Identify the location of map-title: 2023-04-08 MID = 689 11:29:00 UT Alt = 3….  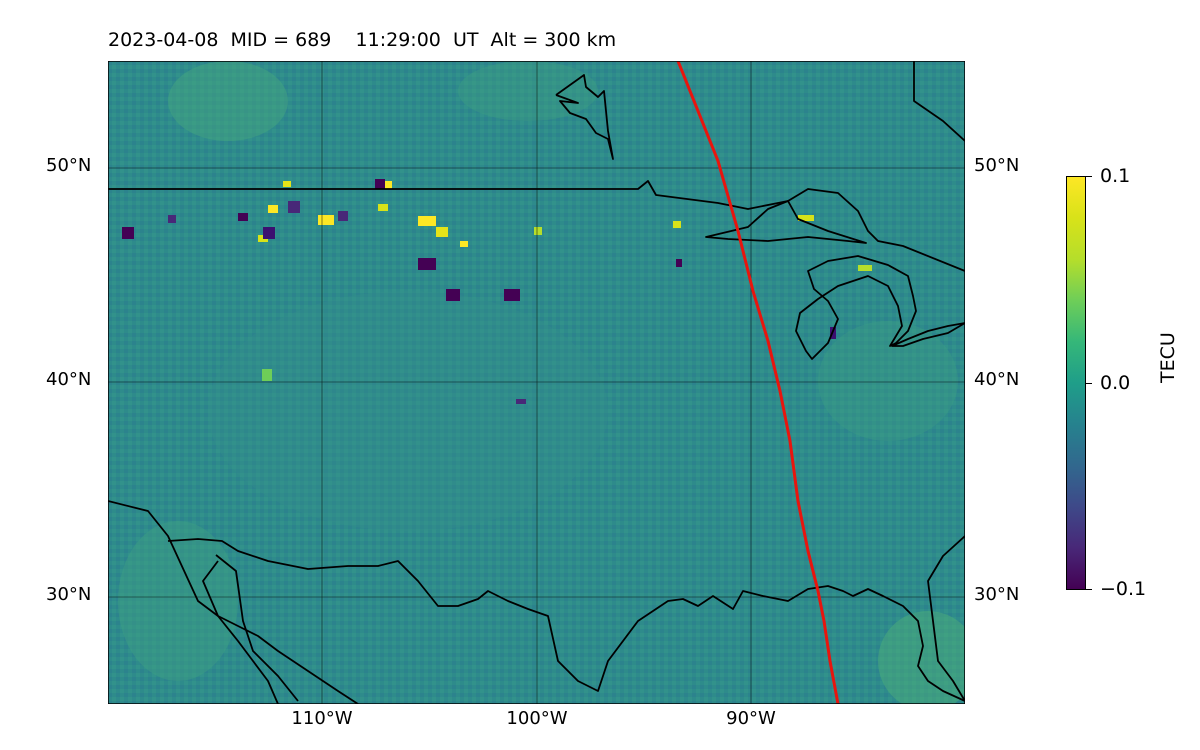
(362, 40).